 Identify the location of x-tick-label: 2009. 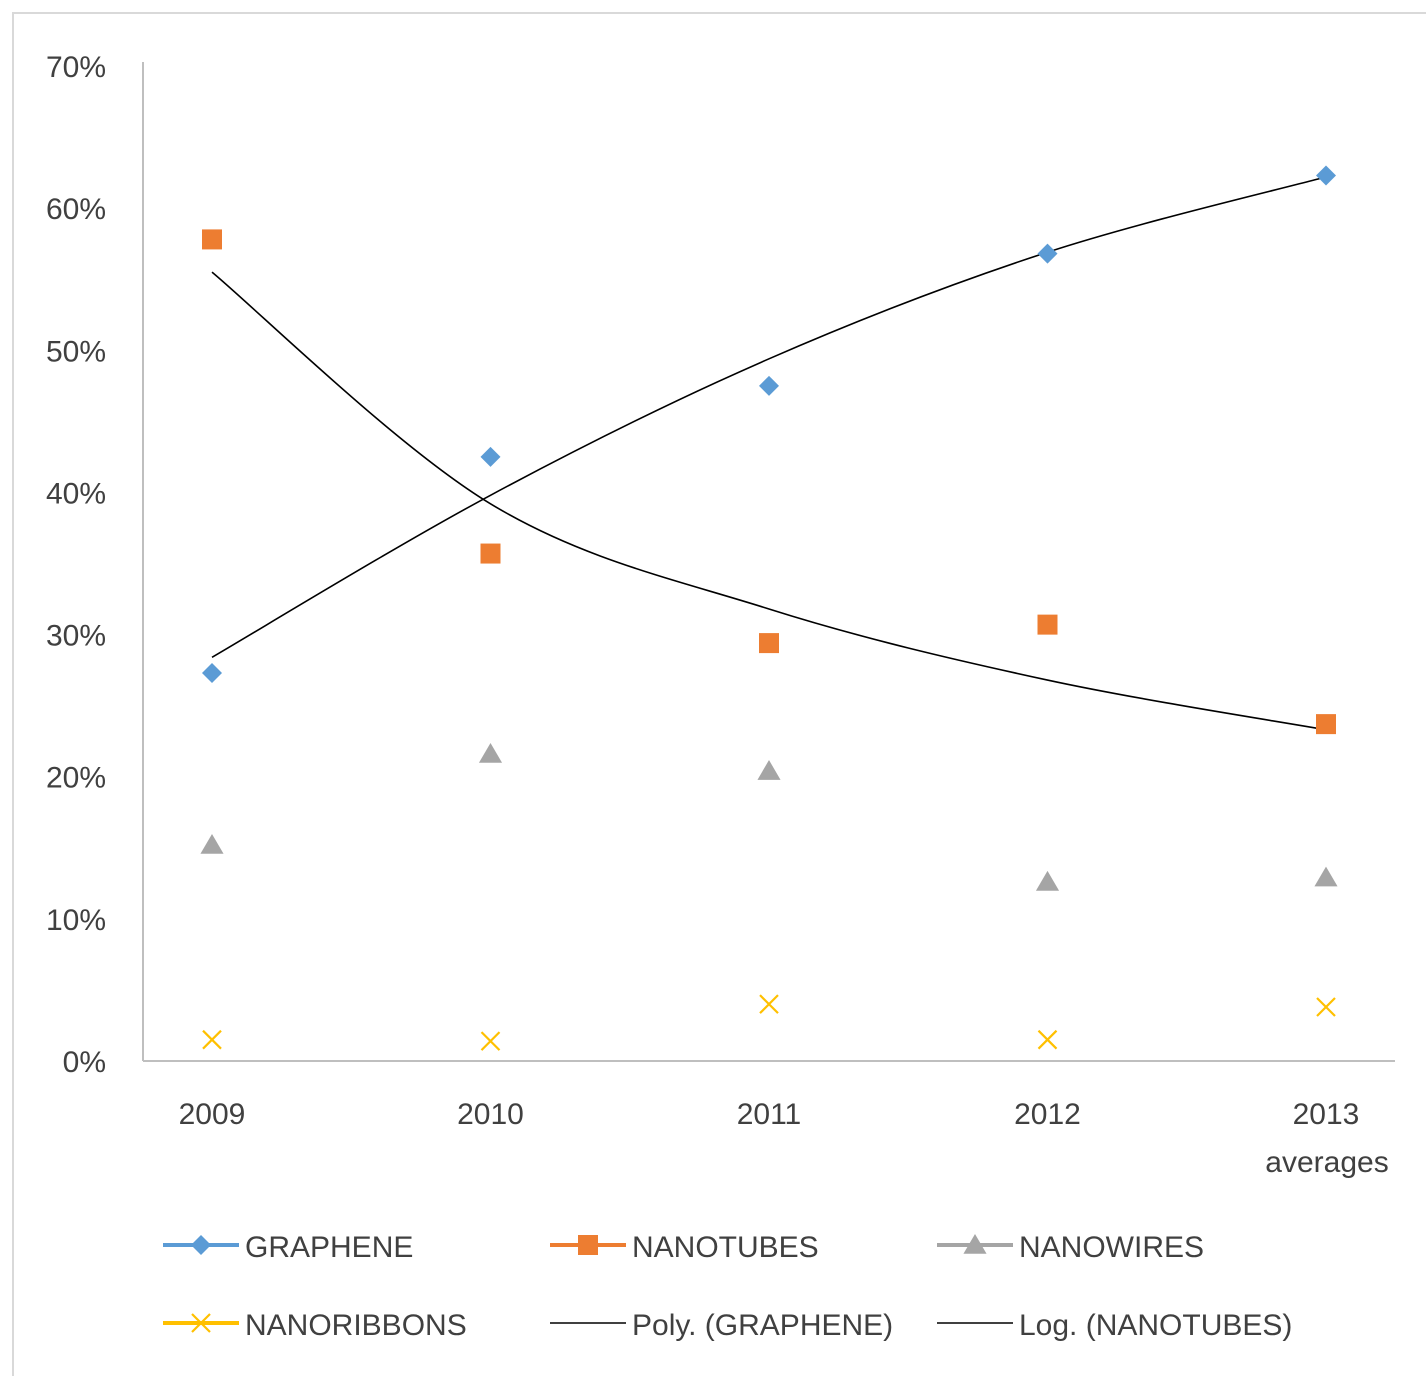
(212, 1114).